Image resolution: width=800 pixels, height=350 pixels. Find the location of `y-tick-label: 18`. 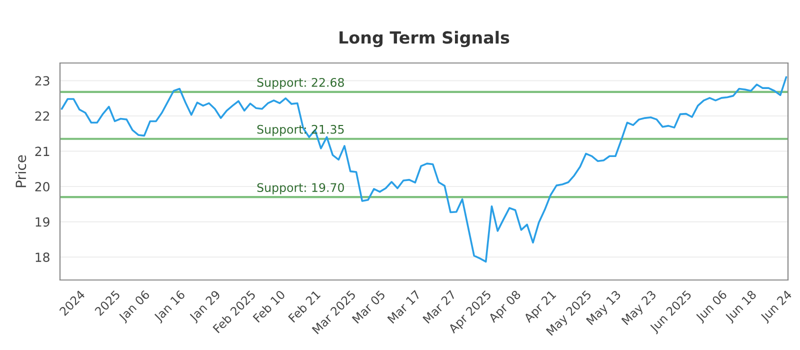

y-tick-label: 18 is located at coordinates (43, 257).